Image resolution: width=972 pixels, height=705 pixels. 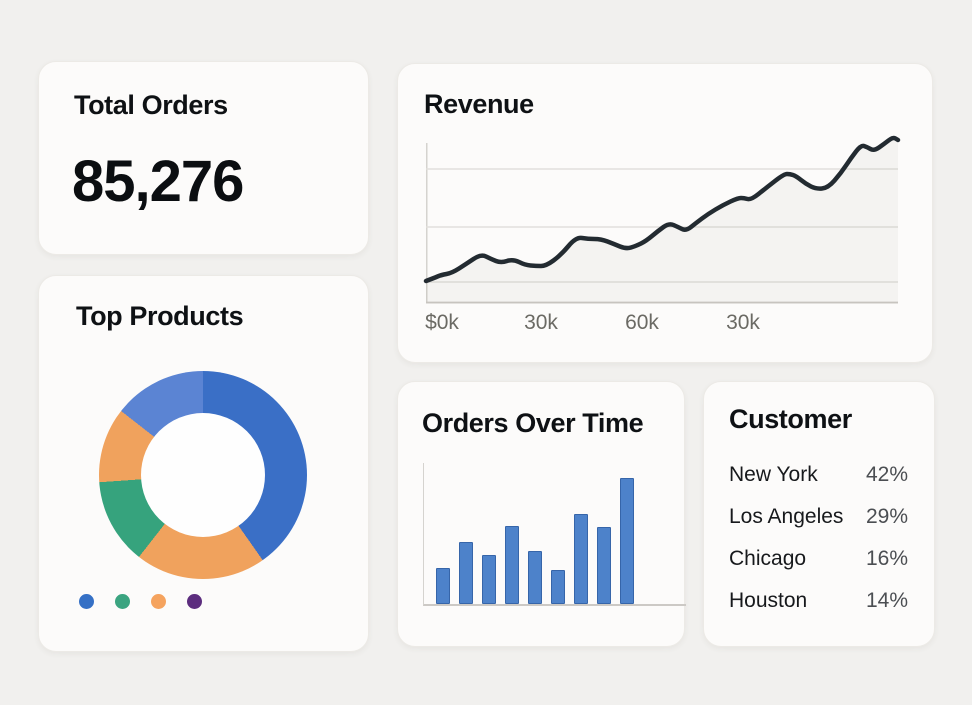 What do you see at coordinates (151, 105) in the screenshot?
I see `total-orders-title: Total Orders` at bounding box center [151, 105].